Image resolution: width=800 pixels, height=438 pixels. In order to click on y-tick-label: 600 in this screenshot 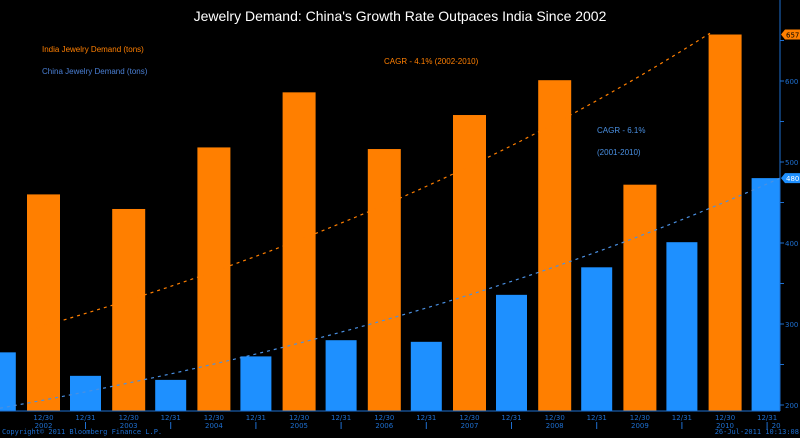, I will do `click(791, 82)`.